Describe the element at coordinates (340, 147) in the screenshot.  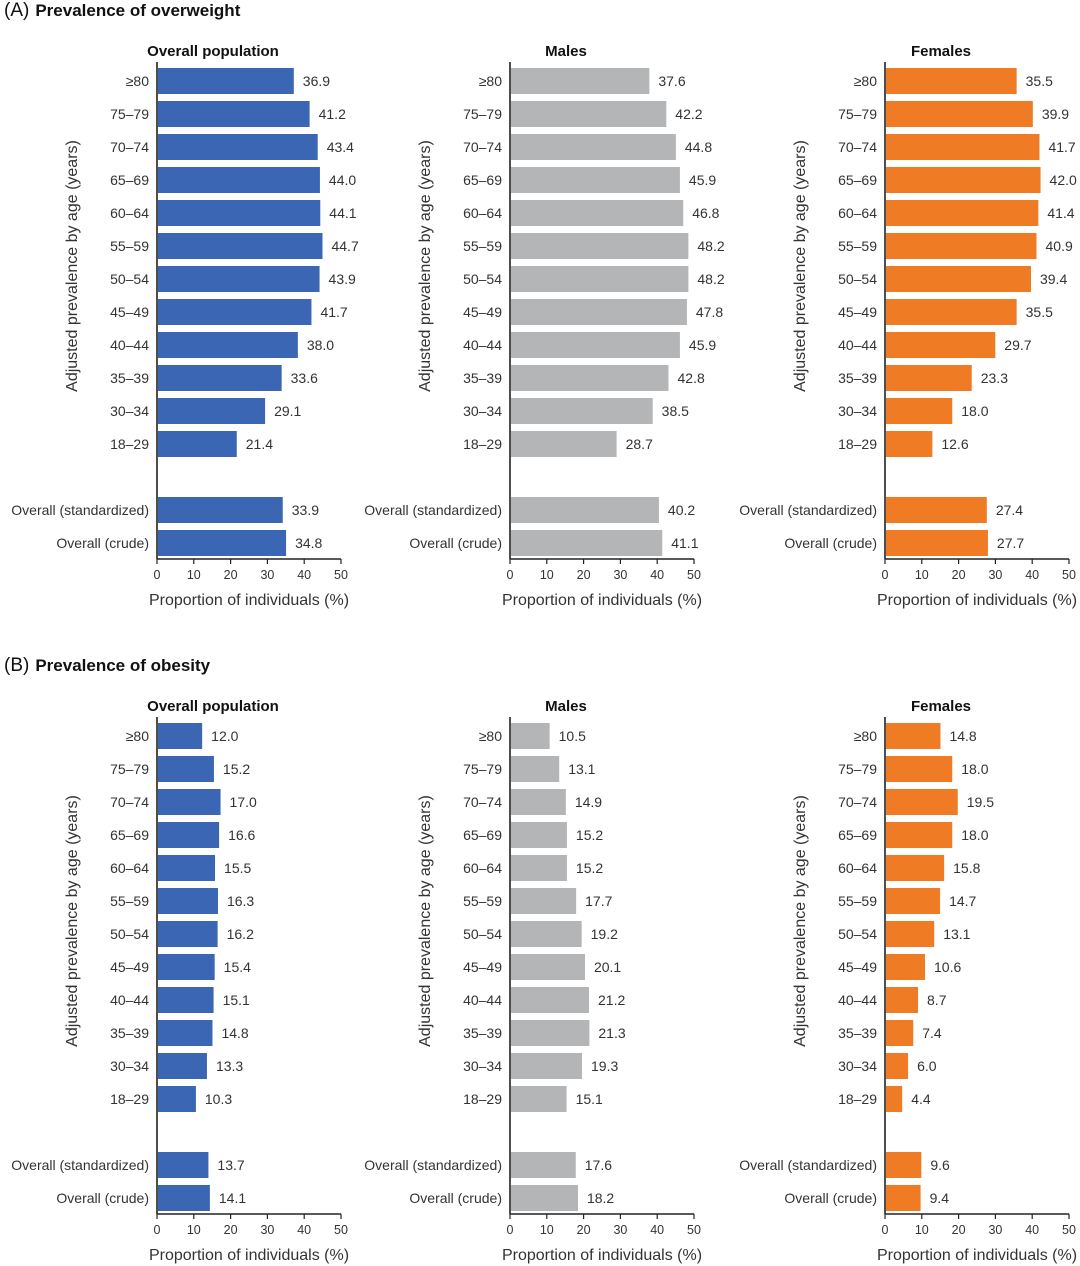
I see `chart-a-overall-population-value-label: 43.4` at that location.